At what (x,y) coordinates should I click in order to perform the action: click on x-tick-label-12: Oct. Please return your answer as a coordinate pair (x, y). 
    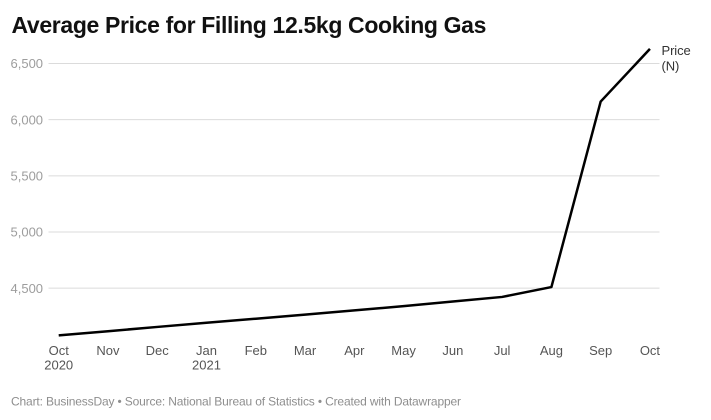
    Looking at the image, I should click on (650, 350).